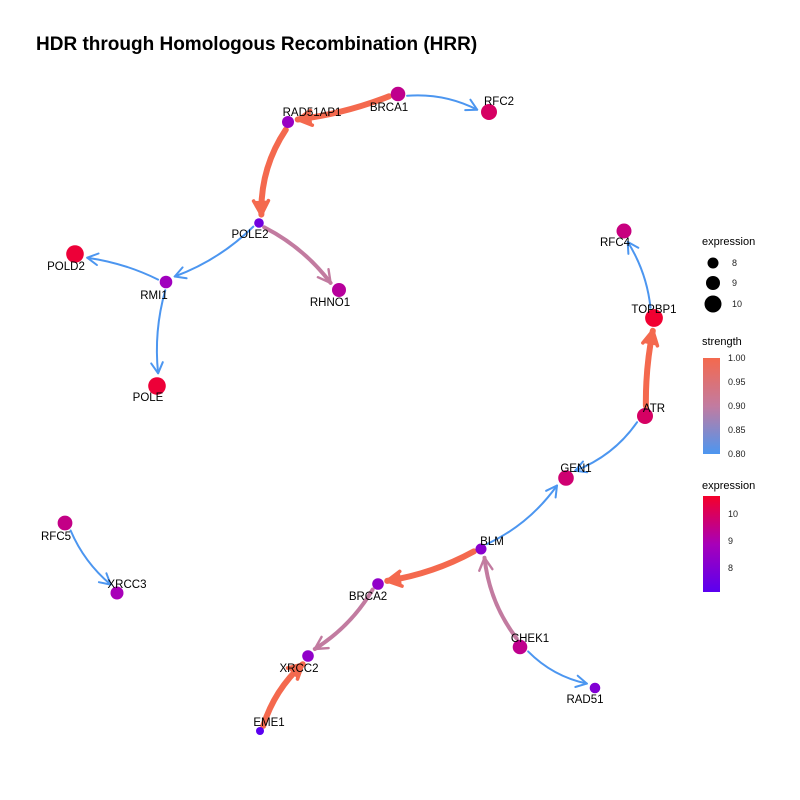 The width and height of the screenshot is (800, 800). What do you see at coordinates (566, 478) in the screenshot?
I see `node-gen1` at bounding box center [566, 478].